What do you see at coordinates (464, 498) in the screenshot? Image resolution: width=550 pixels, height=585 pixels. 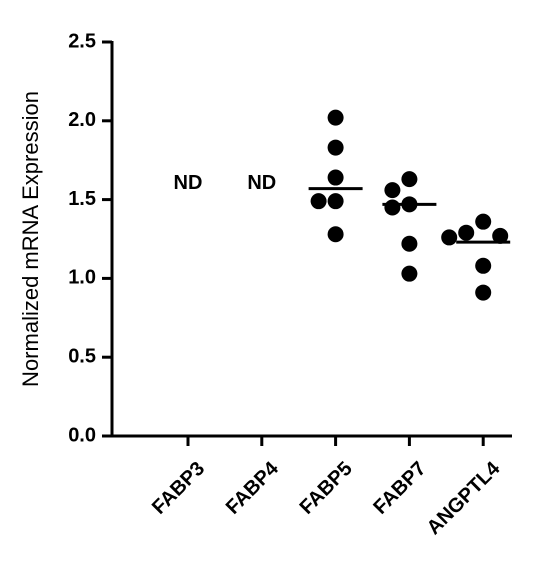 I see `x-tick-label: ANGPTL4` at bounding box center [464, 498].